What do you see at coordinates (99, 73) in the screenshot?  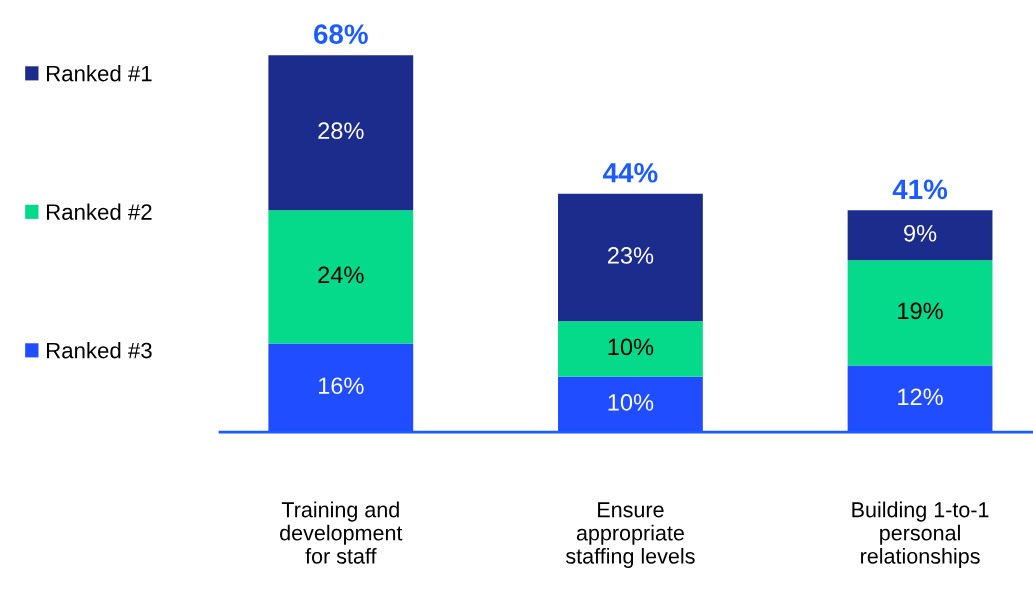 I see `legend-label: Ranked #1` at bounding box center [99, 73].